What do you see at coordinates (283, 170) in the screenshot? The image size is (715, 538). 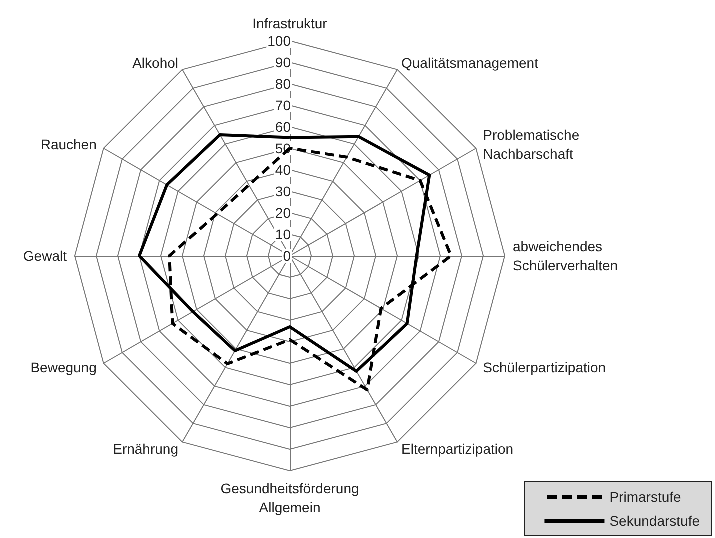 I see `y-tick-label: 40` at bounding box center [283, 170].